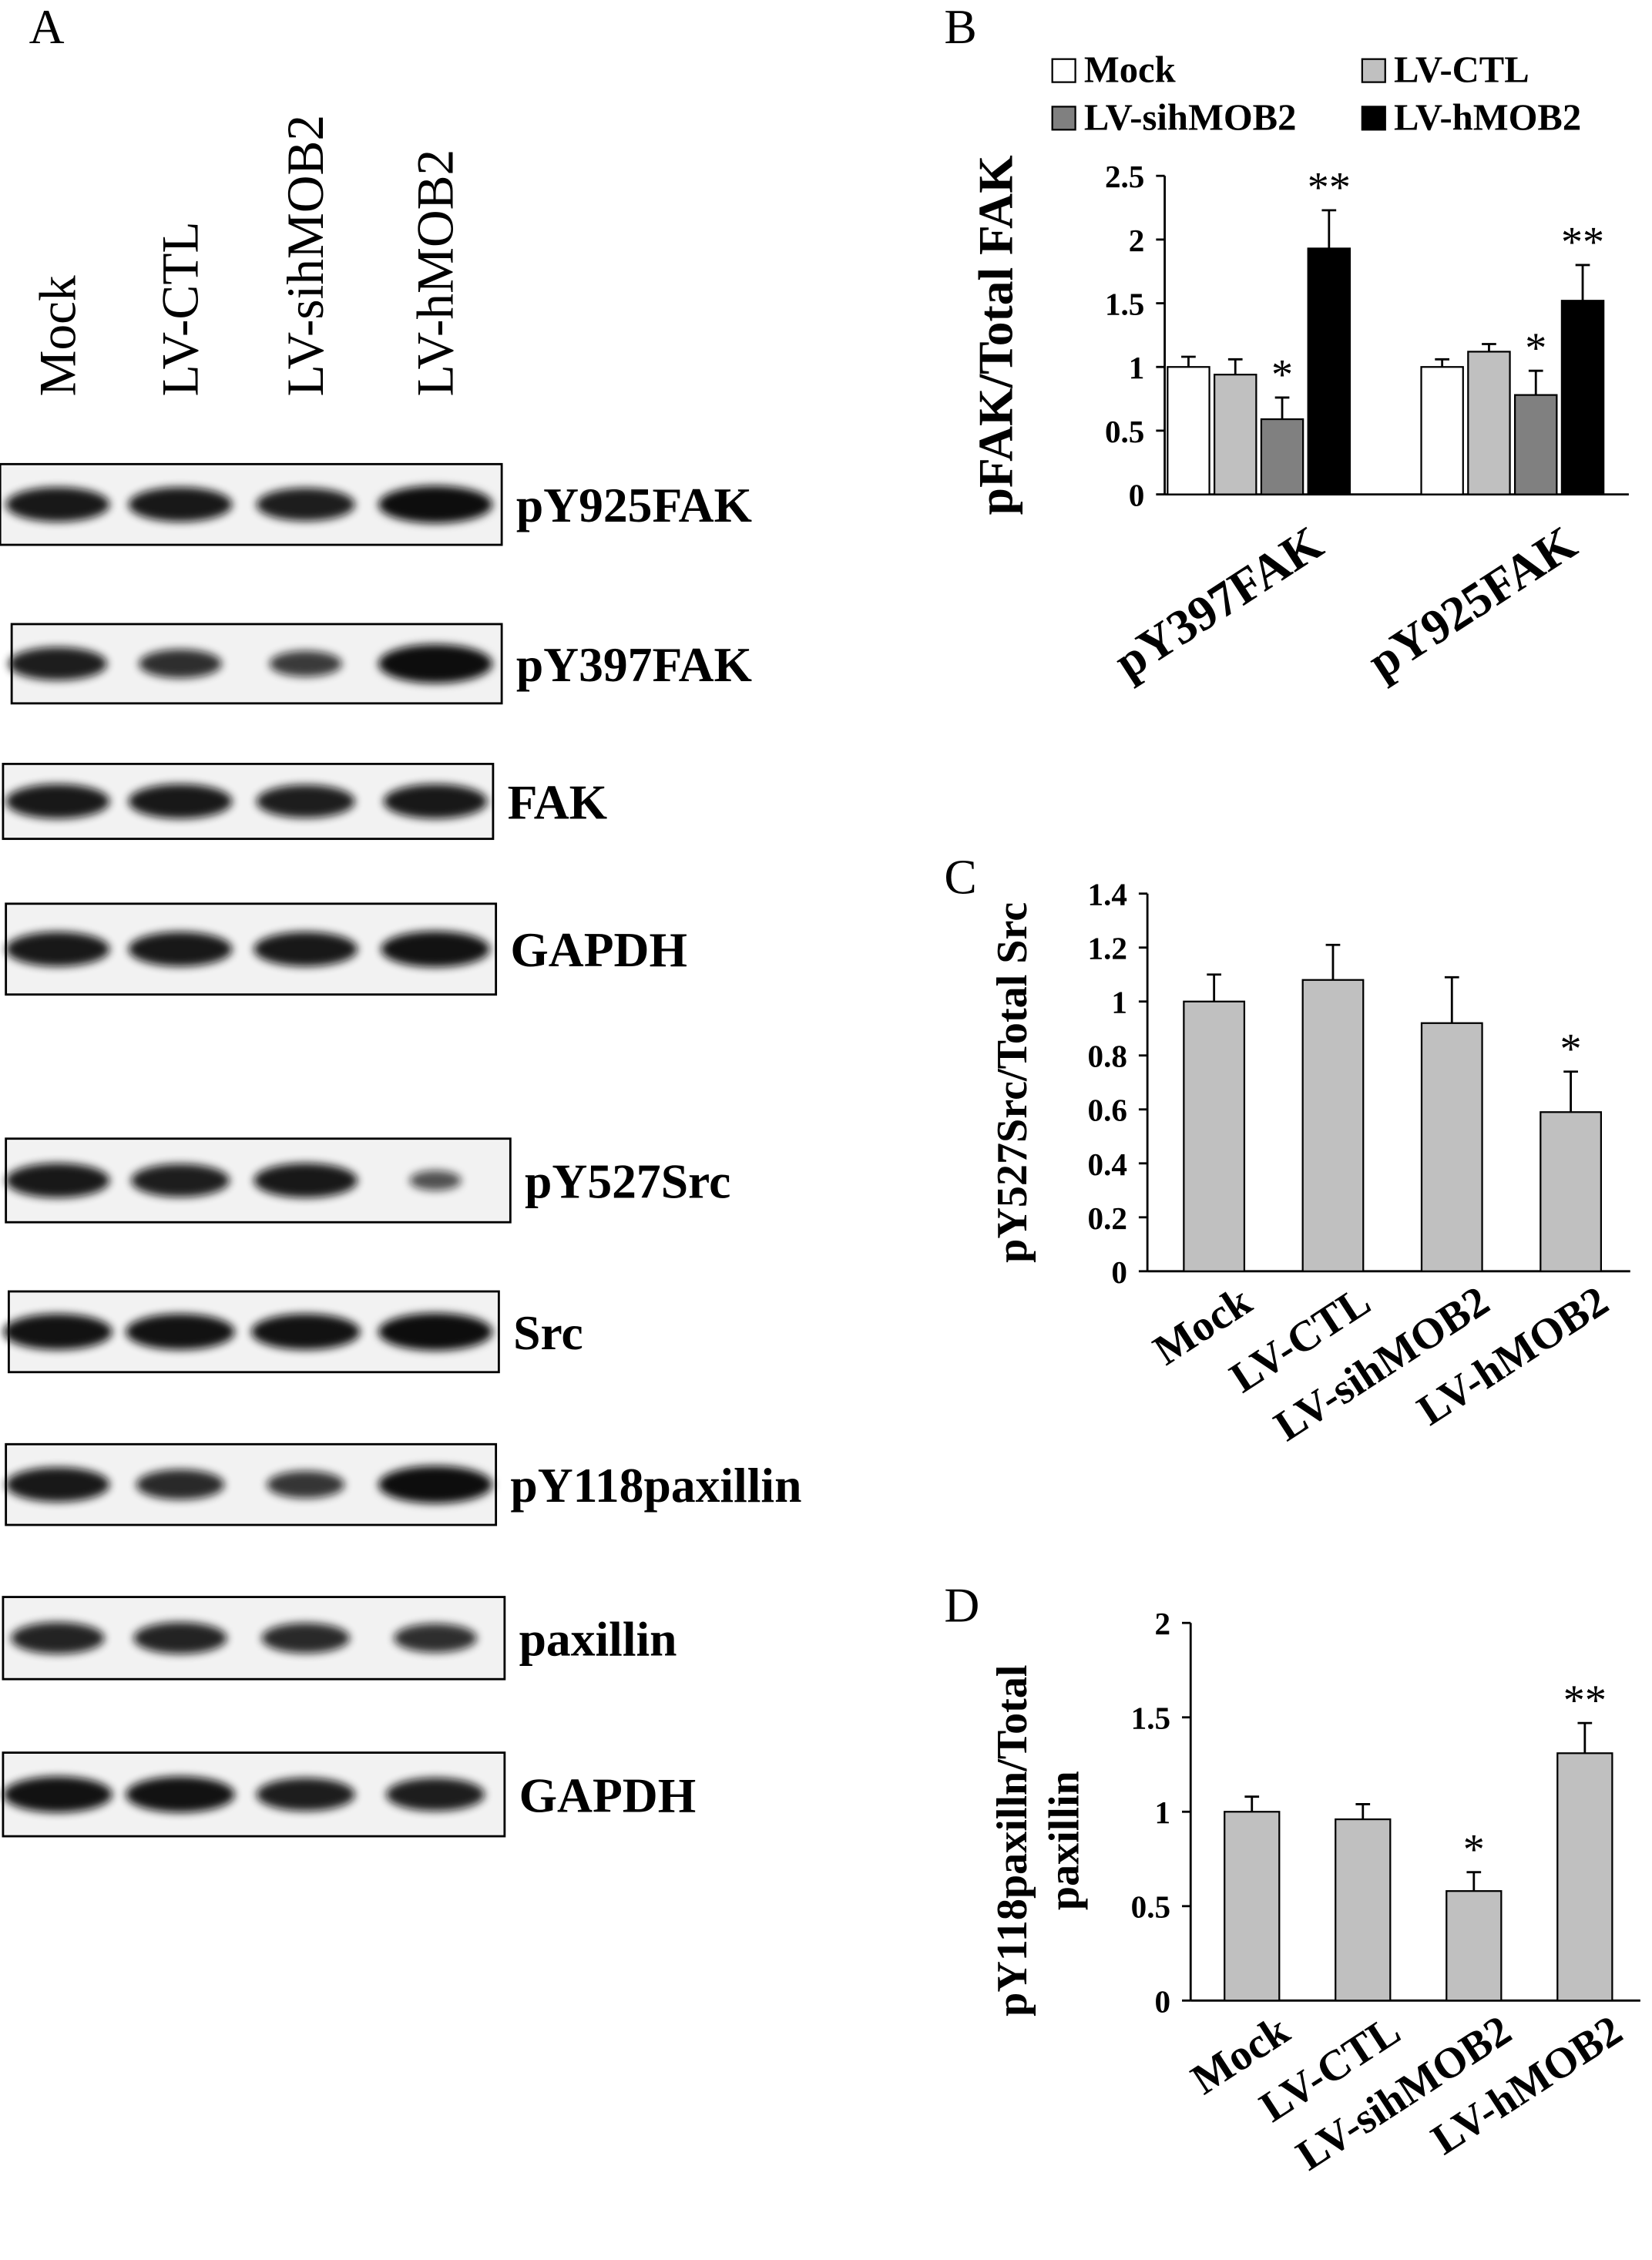 This screenshot has width=1652, height=2260. What do you see at coordinates (1130, 70) in the screenshot?
I see `legend-label: Mock` at bounding box center [1130, 70].